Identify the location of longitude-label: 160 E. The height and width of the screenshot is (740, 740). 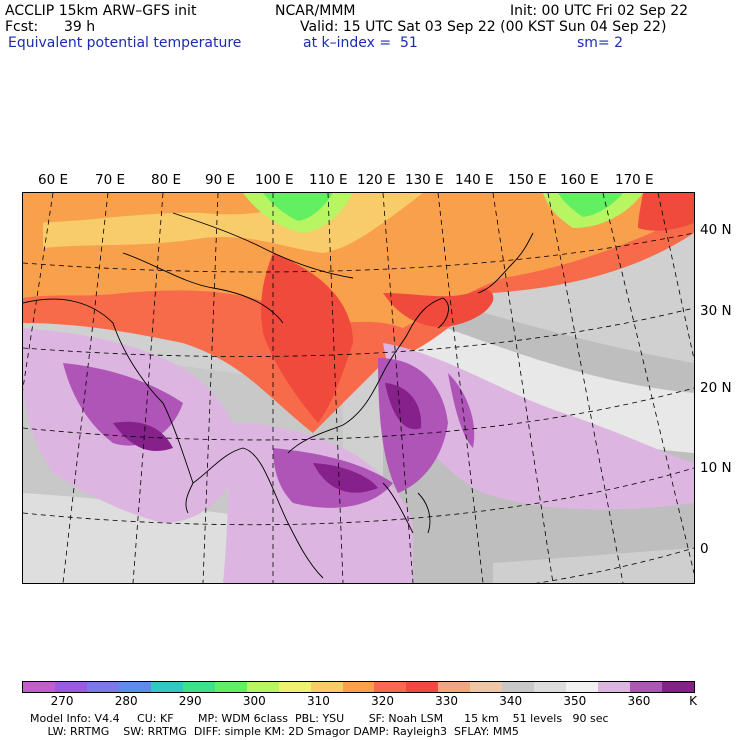
(579, 180).